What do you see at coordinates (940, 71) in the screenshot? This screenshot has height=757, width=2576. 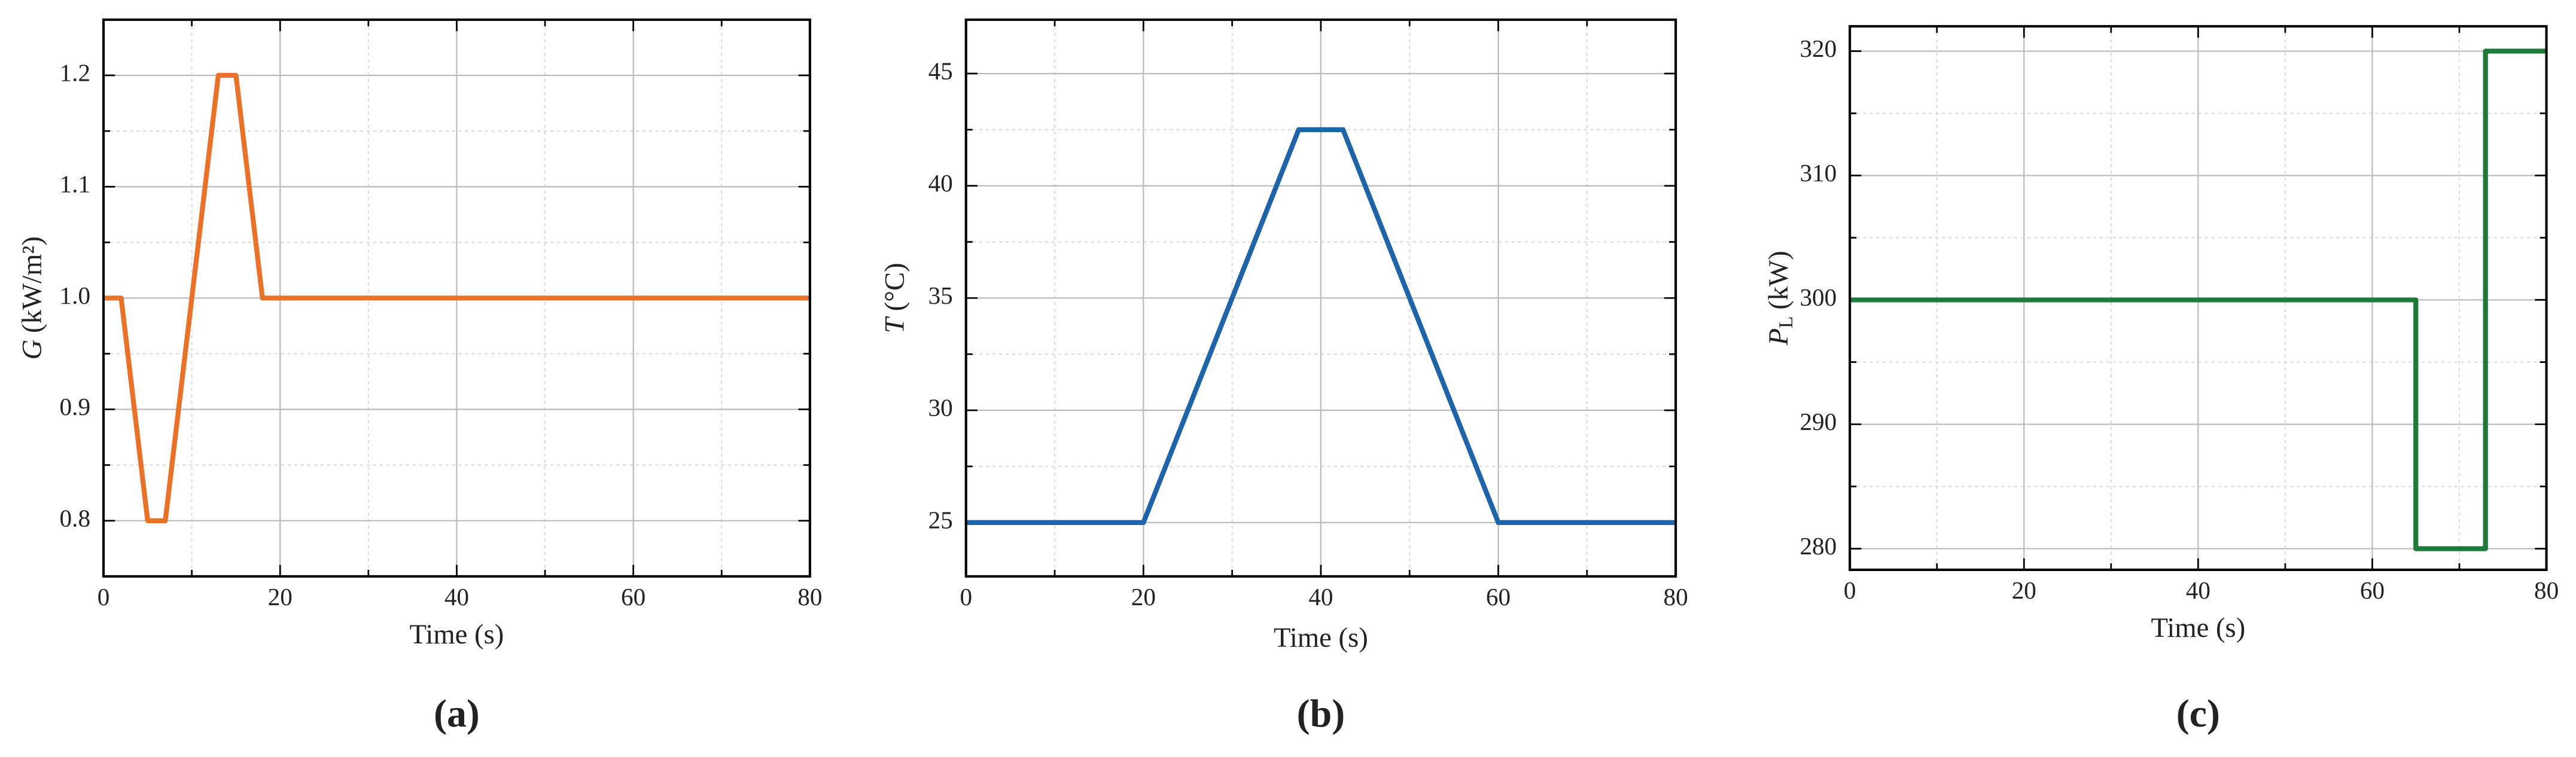 I see `y-tick-label: 45` at bounding box center [940, 71].